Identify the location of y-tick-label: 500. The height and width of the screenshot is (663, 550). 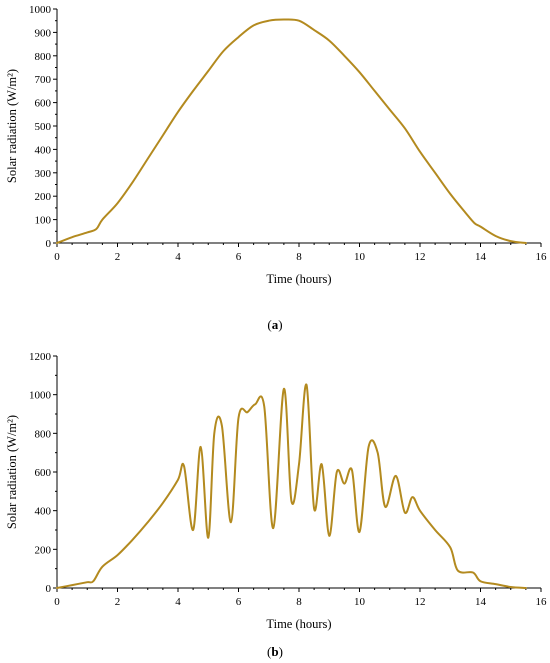
(43, 127).